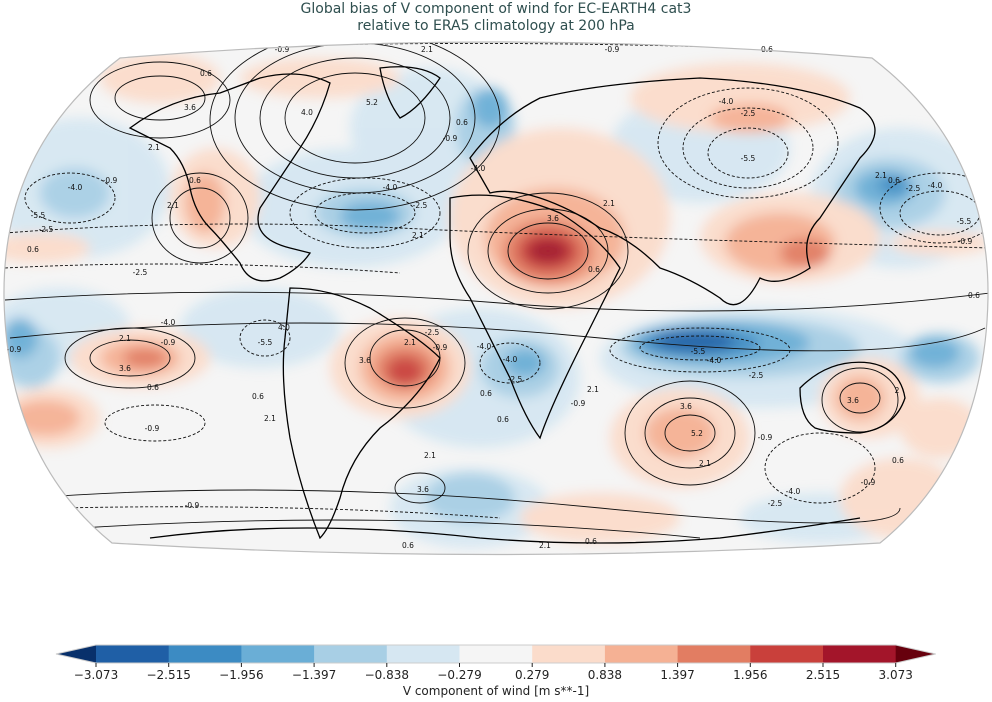  Describe the element at coordinates (750, 675) in the screenshot. I see `colorbar-tick-label: 1.956` at that location.